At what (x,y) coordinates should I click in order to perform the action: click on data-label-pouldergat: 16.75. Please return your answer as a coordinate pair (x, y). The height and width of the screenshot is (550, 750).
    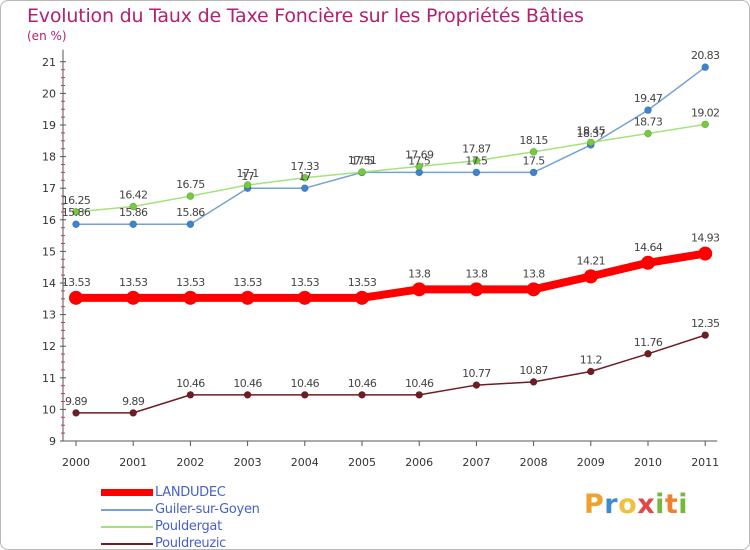
    Looking at the image, I should click on (190, 184).